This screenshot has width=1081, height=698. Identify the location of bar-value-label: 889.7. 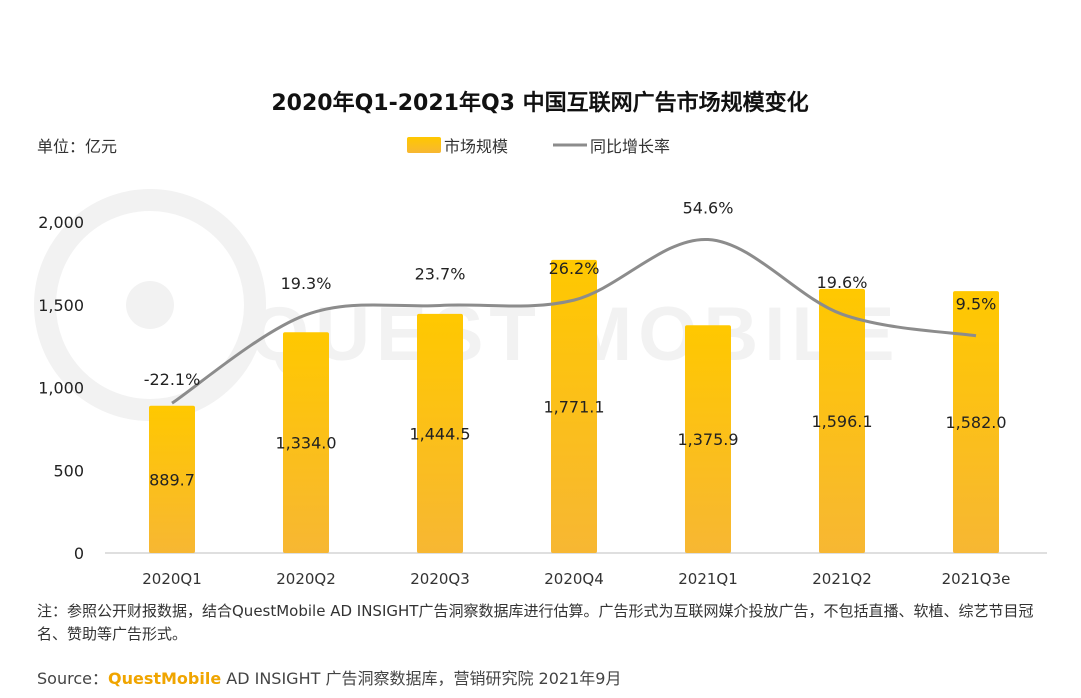
(172, 479).